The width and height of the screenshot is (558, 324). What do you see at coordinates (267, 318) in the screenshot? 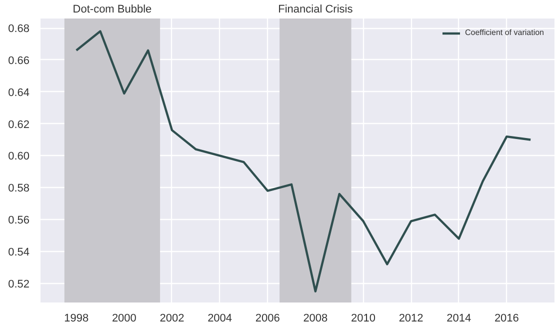
I see `x-tick-label: 2006` at bounding box center [267, 318].